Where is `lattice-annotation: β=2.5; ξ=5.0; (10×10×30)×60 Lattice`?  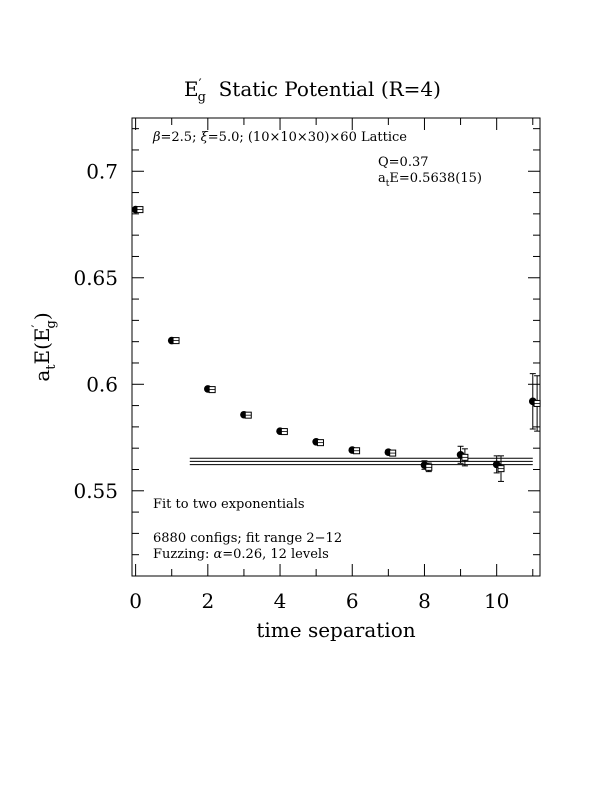 lattice-annotation: β=2.5; ξ=5.0; (10×10×30)×60 Lattice is located at coordinates (279, 137).